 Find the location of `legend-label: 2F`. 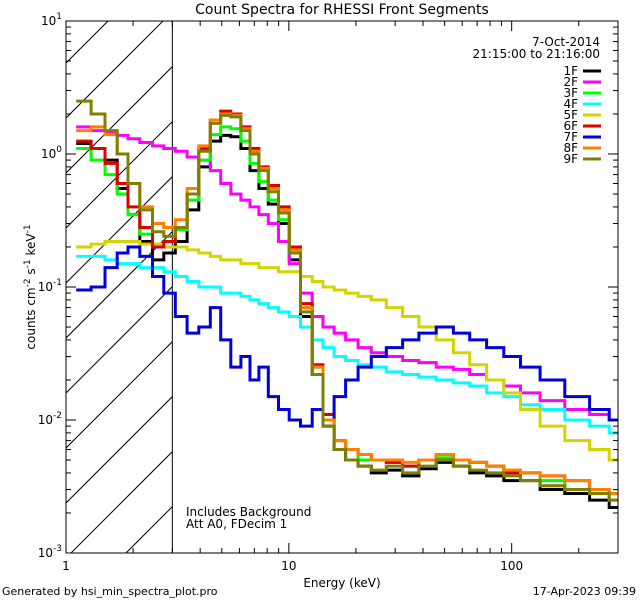

legend-label: 2F is located at coordinates (570, 82).